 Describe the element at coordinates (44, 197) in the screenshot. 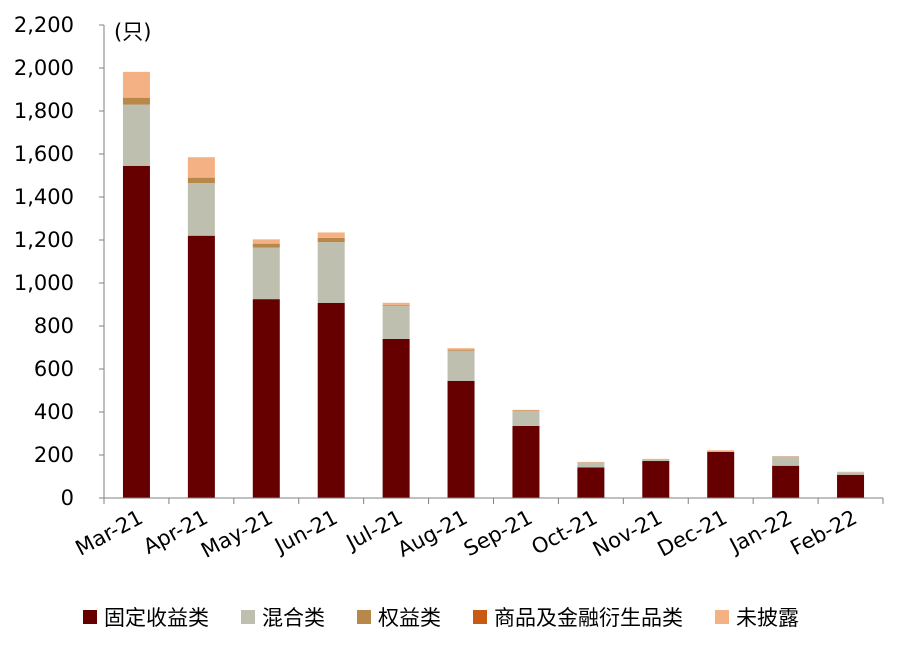

I see `y-tick-label: 1,400` at that location.